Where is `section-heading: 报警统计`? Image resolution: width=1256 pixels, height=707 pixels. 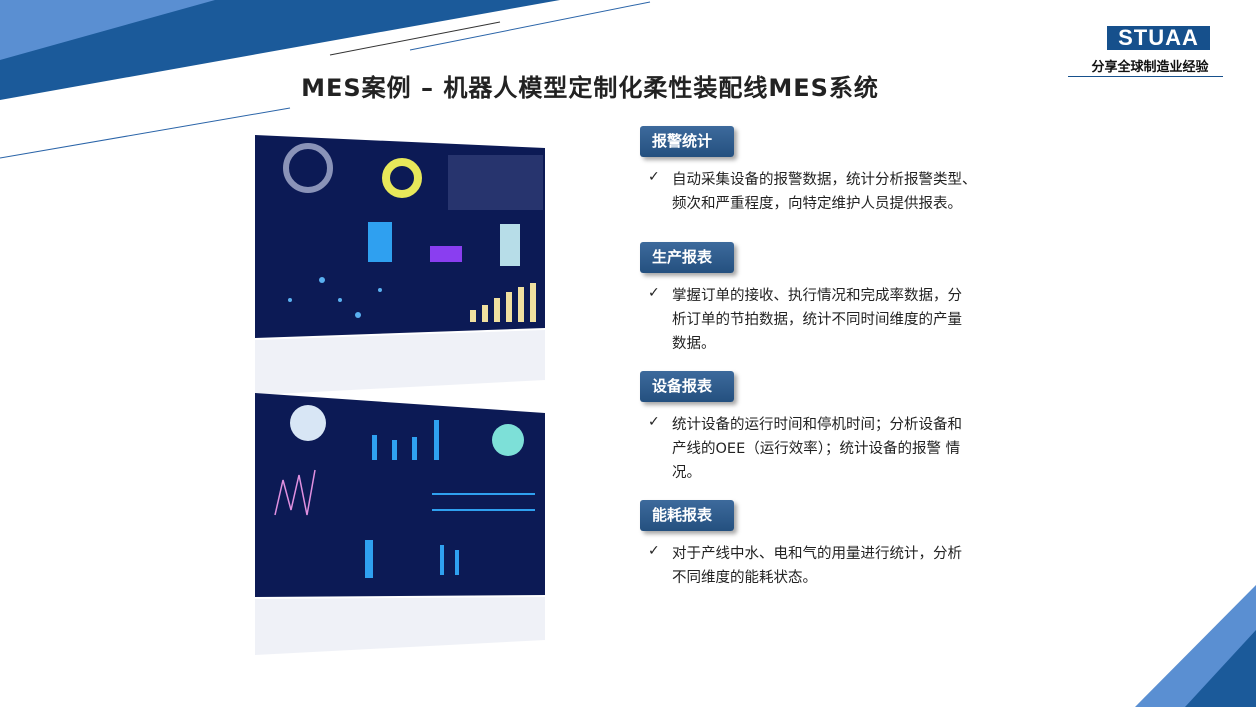 section-heading: 报警统计 is located at coordinates (687, 141).